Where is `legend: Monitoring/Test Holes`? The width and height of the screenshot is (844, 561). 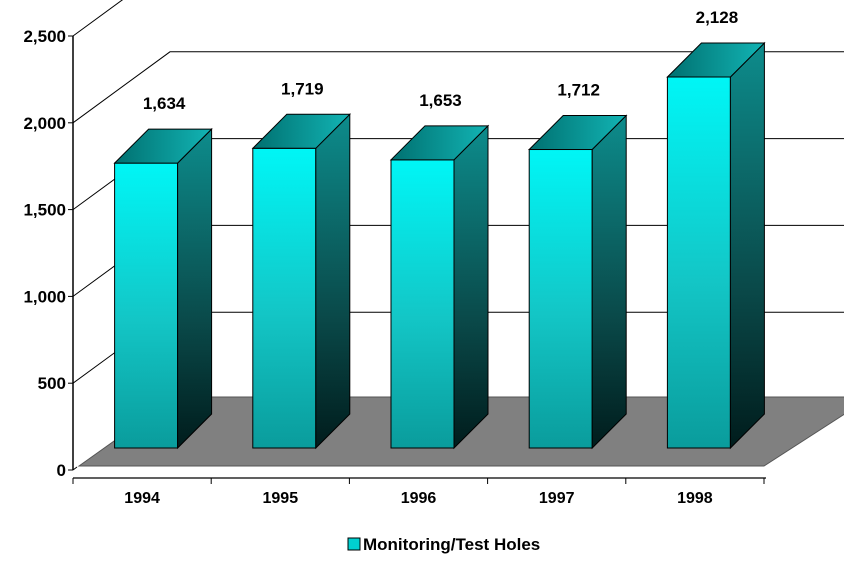 legend: Monitoring/Test Holes is located at coordinates (443, 544).